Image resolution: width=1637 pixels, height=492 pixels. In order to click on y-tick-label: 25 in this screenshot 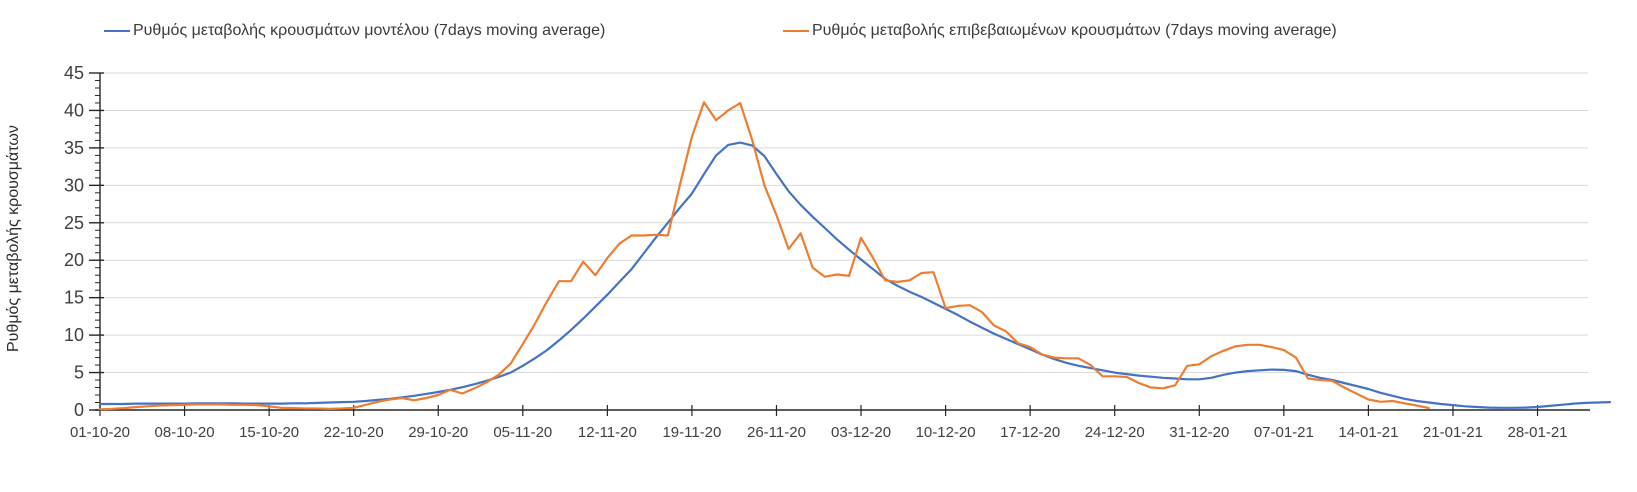, I will do `click(74, 223)`.